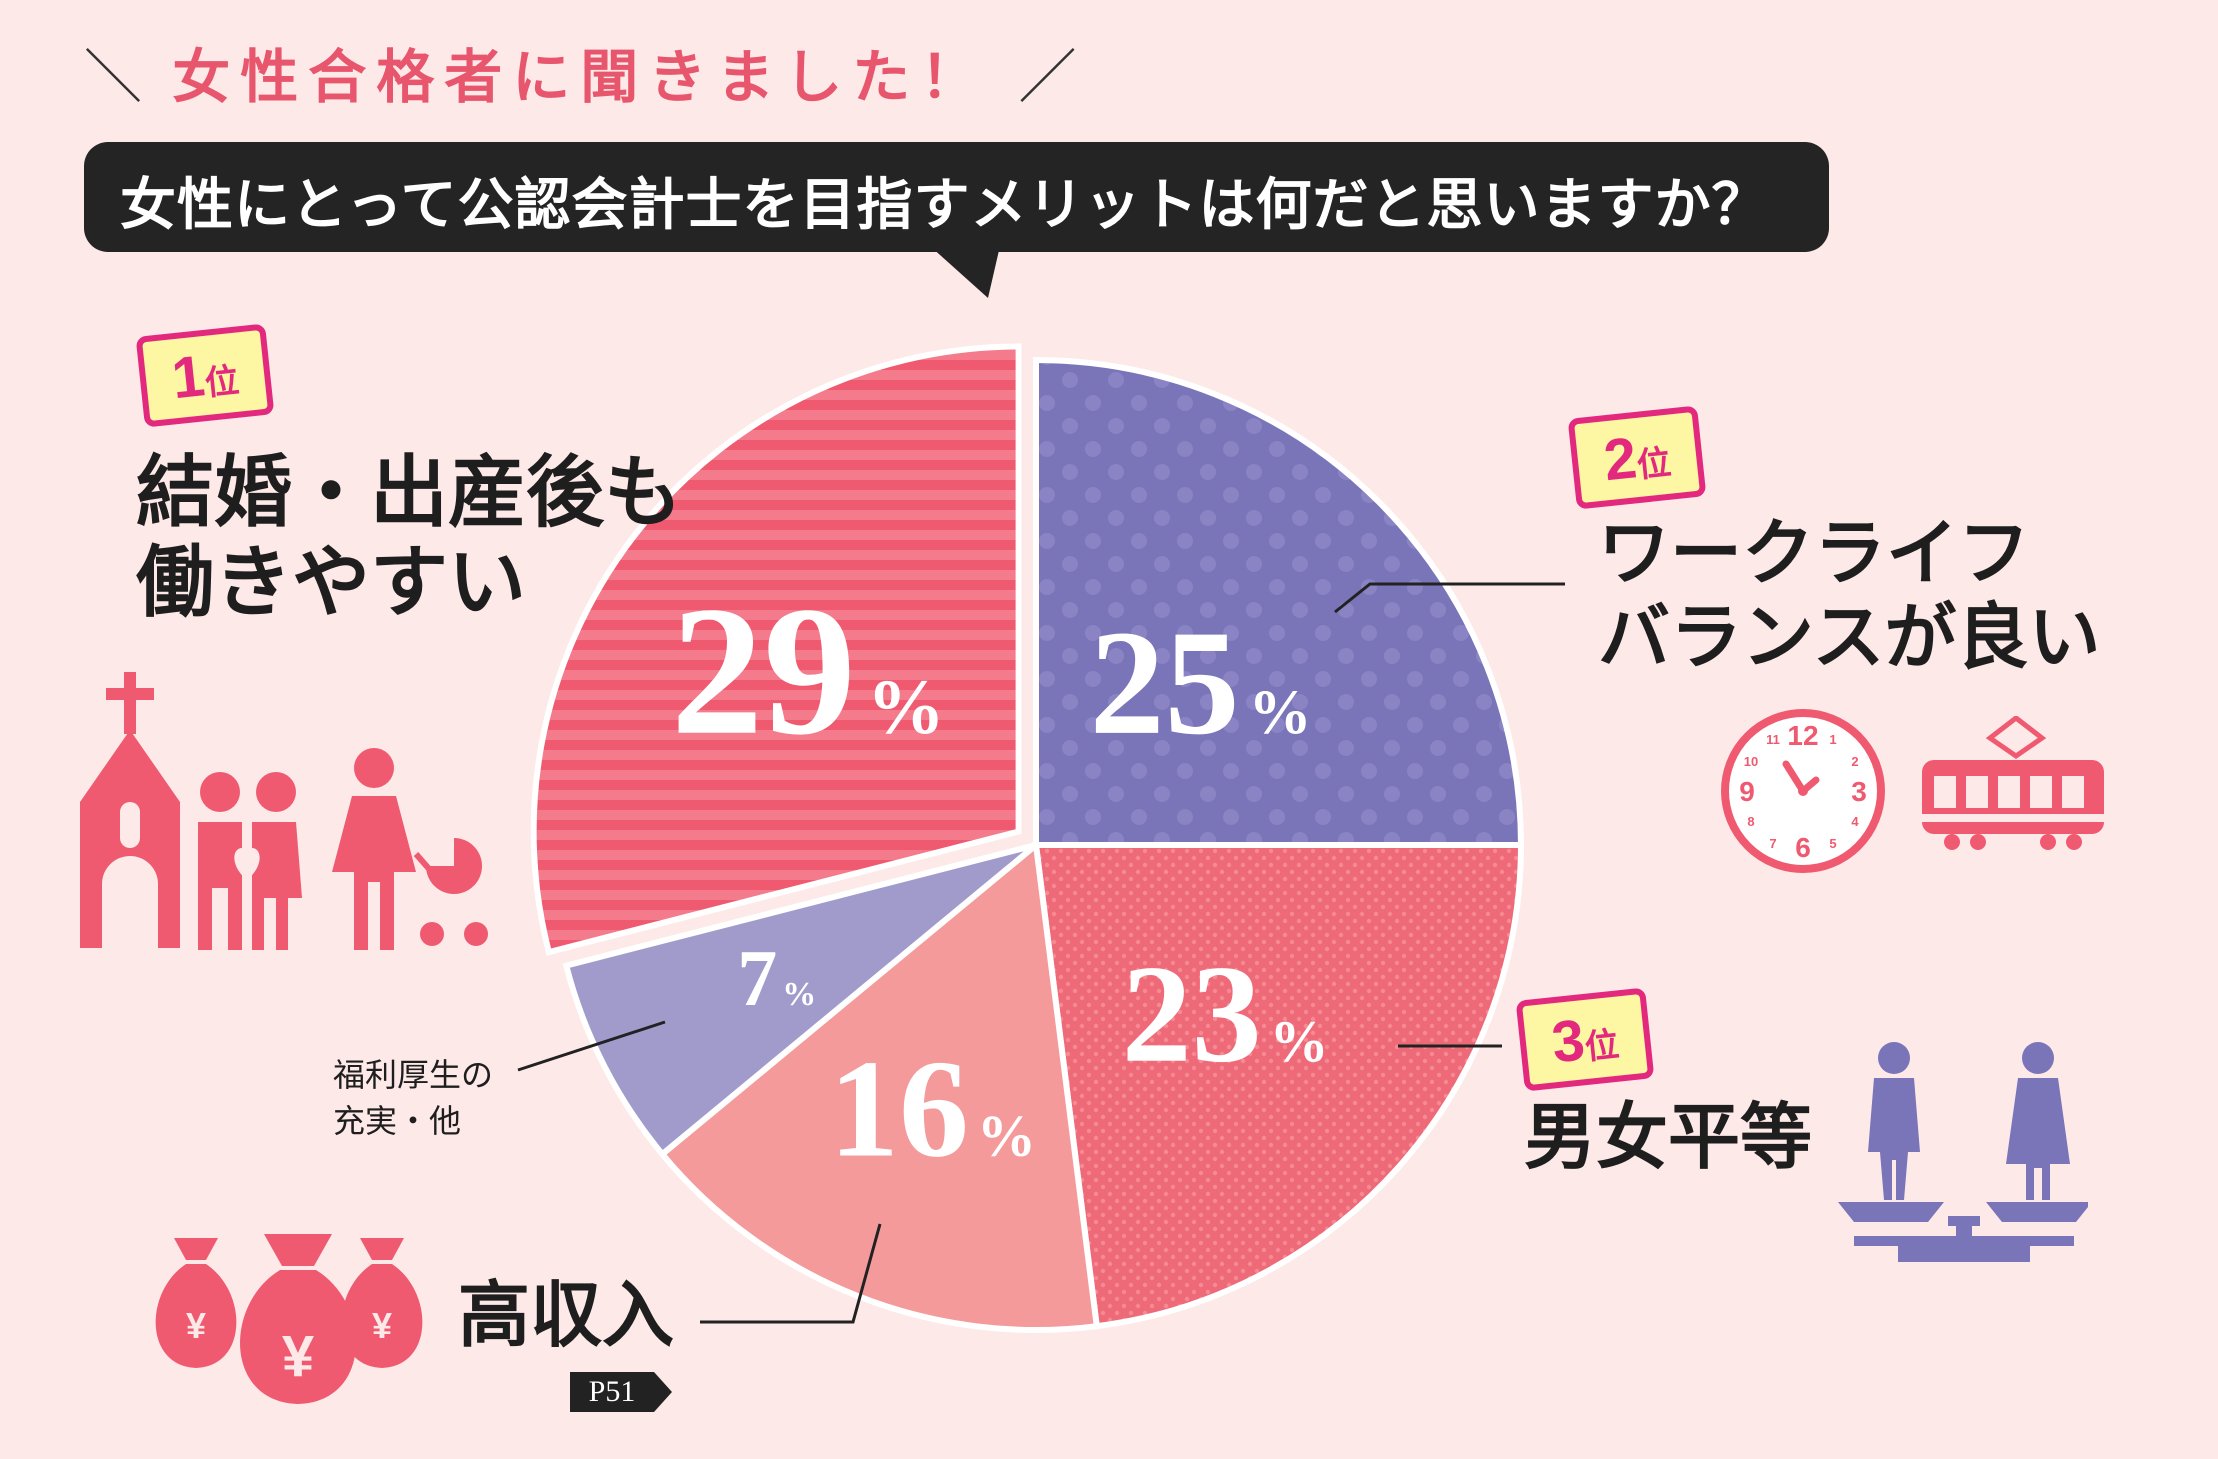 The image size is (2218, 1459). What do you see at coordinates (1802, 735) in the screenshot?
I see `clock-number: 12` at bounding box center [1802, 735].